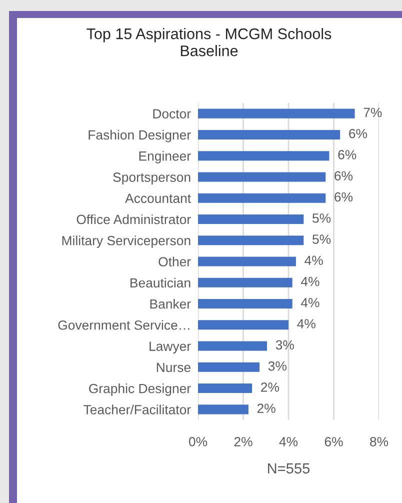 This screenshot has width=402, height=503. What do you see at coordinates (126, 242) in the screenshot?
I see `y-tick-label: Military Serviceperson` at bounding box center [126, 242].